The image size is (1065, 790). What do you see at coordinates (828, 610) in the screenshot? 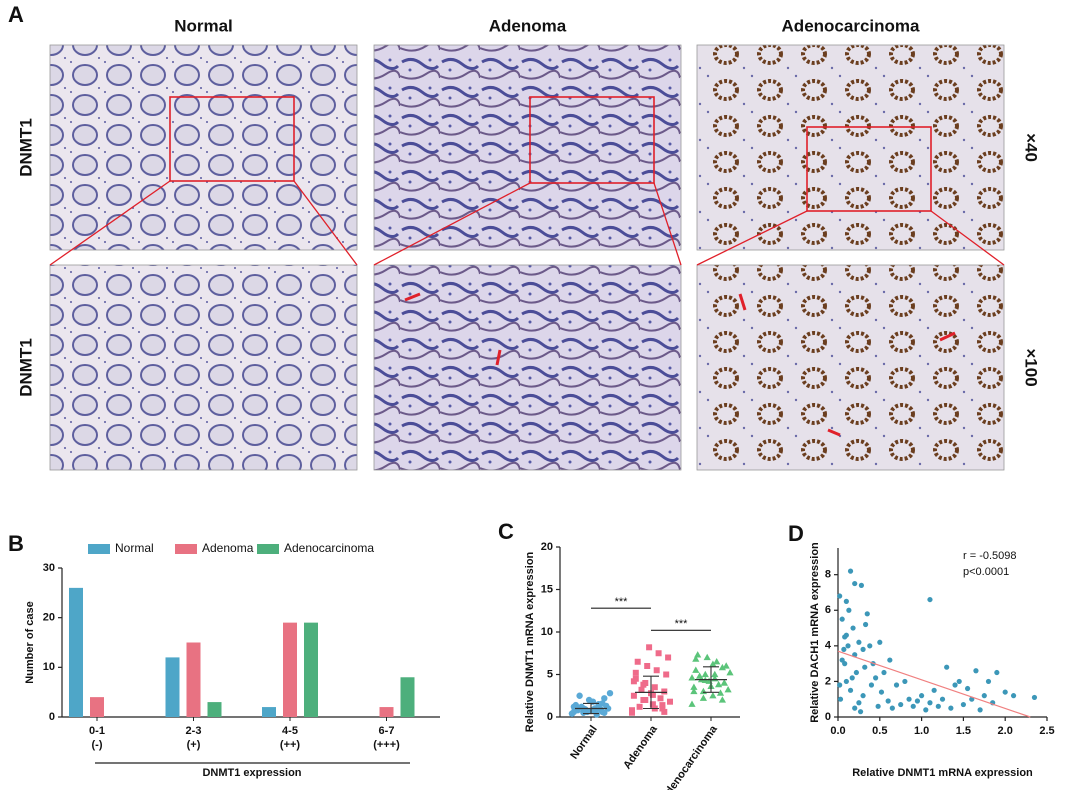
I see `y-tick-label: 6` at bounding box center [828, 610].